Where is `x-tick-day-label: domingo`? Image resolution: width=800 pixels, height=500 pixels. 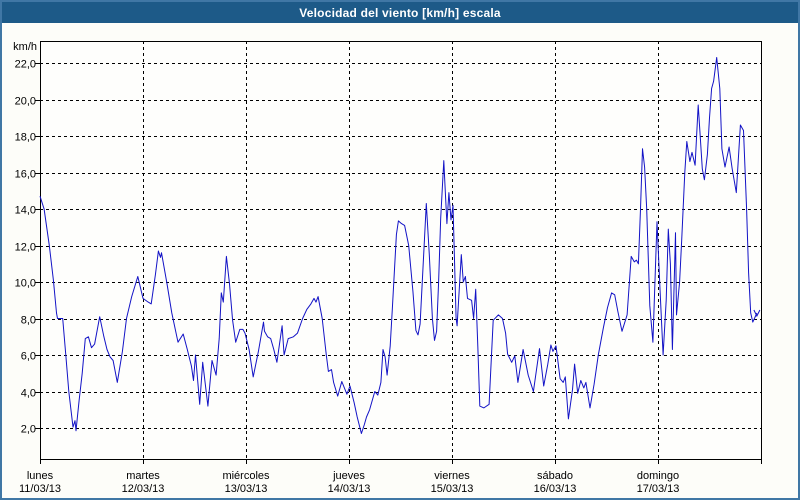
x-tick-day-label: domingo is located at coordinates (658, 476).